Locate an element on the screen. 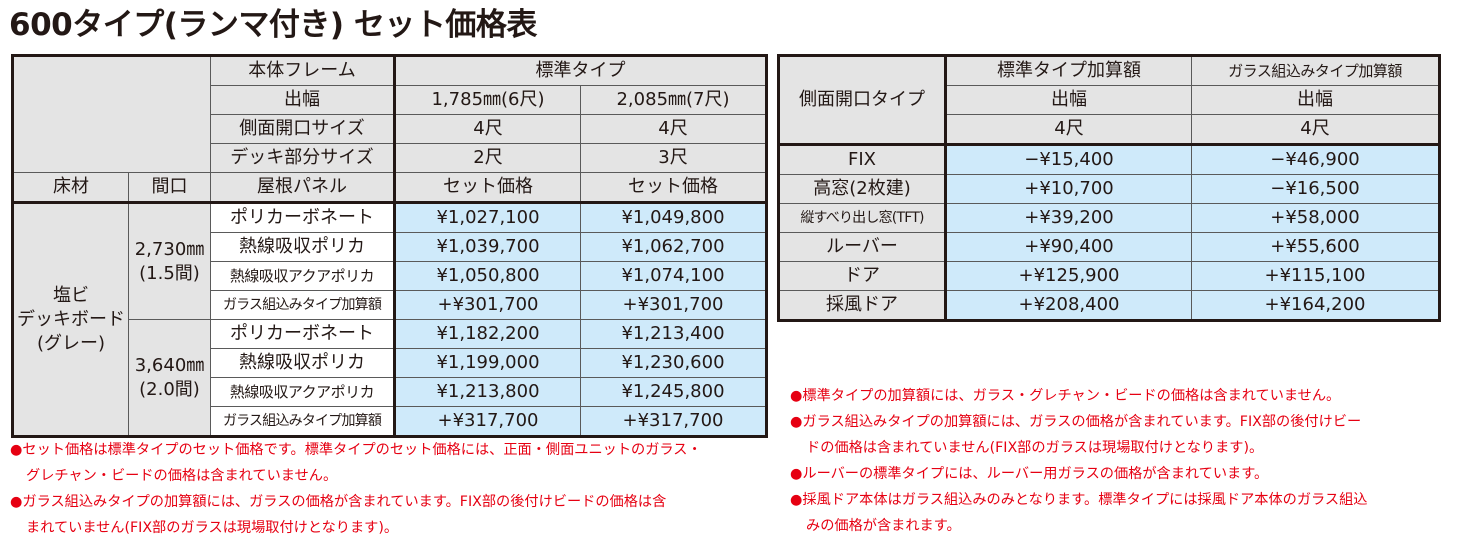 This screenshot has width=1466, height=554. frontage-line: 2,730㎜ is located at coordinates (169, 249).